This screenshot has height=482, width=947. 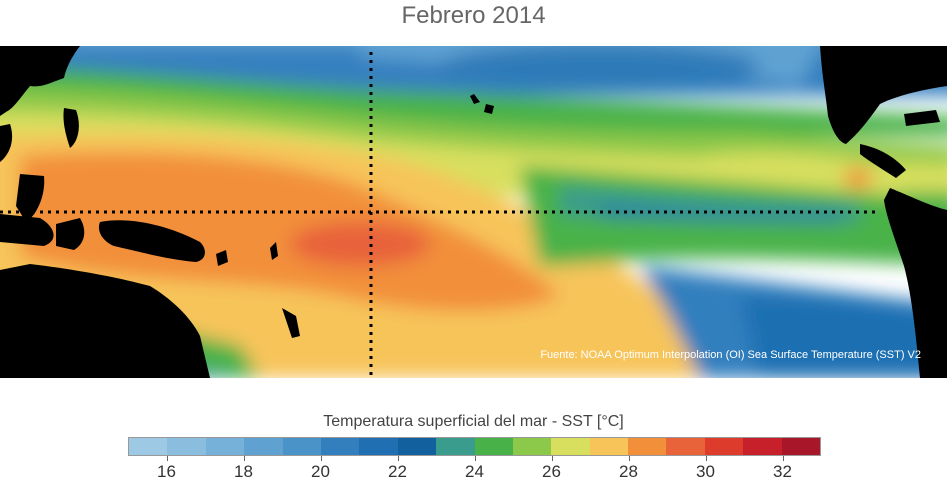 I want to click on land-japan-south, so click(x=71, y=128).